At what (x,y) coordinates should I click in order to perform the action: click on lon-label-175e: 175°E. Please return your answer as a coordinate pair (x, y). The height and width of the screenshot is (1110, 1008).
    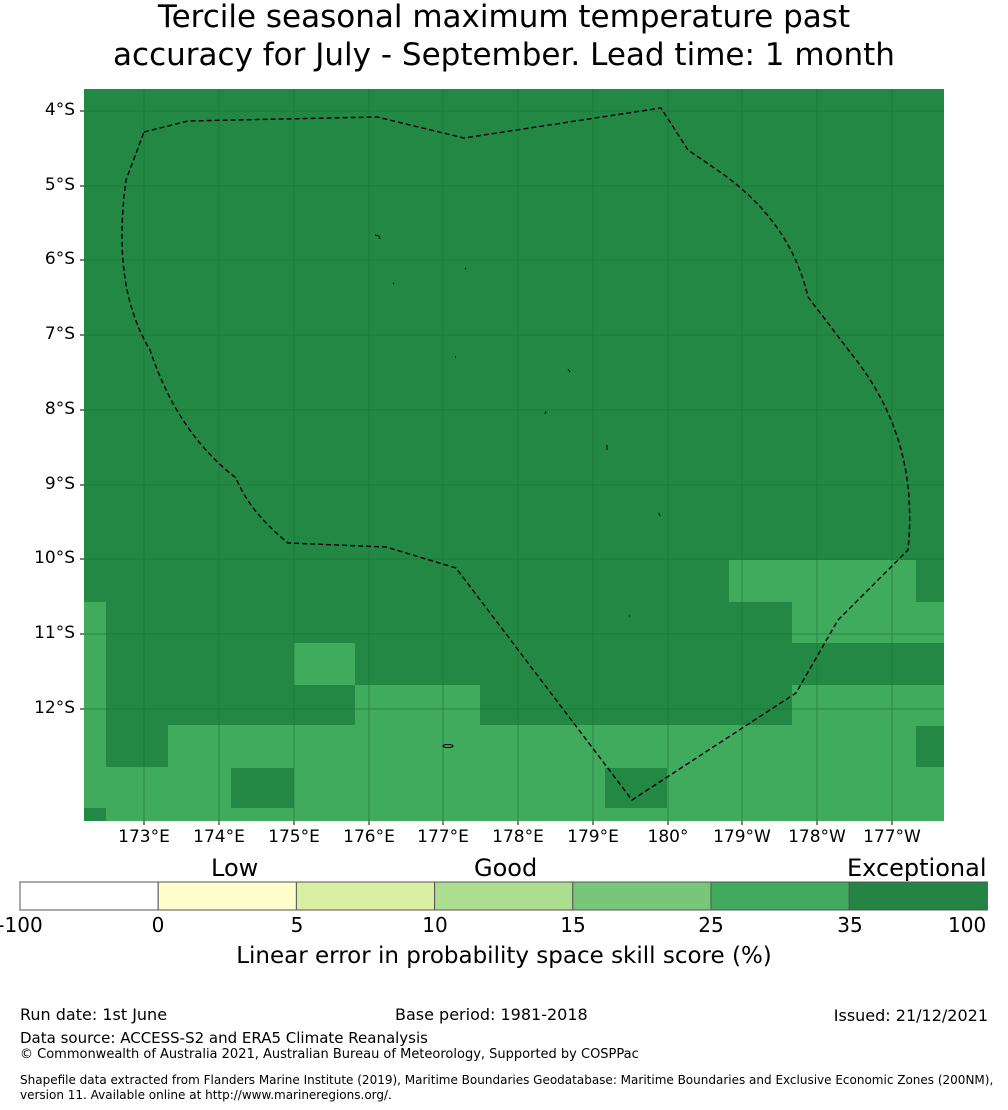
    Looking at the image, I should click on (294, 837).